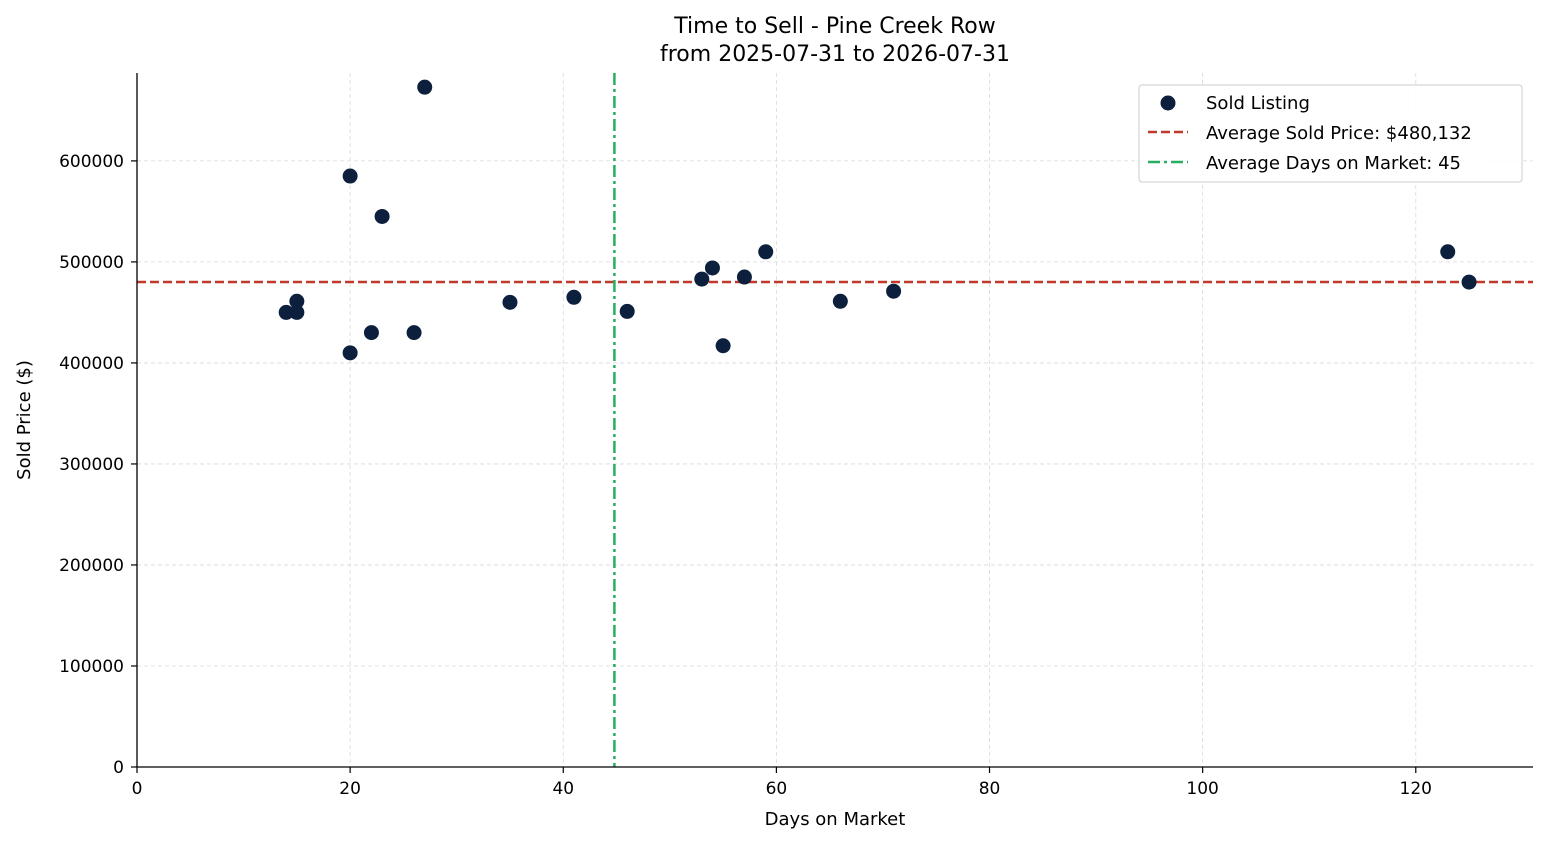 This screenshot has width=1547, height=845. I want to click on chart-subtitle: from 2025-07-31 to 2026-07-31, so click(835, 54).